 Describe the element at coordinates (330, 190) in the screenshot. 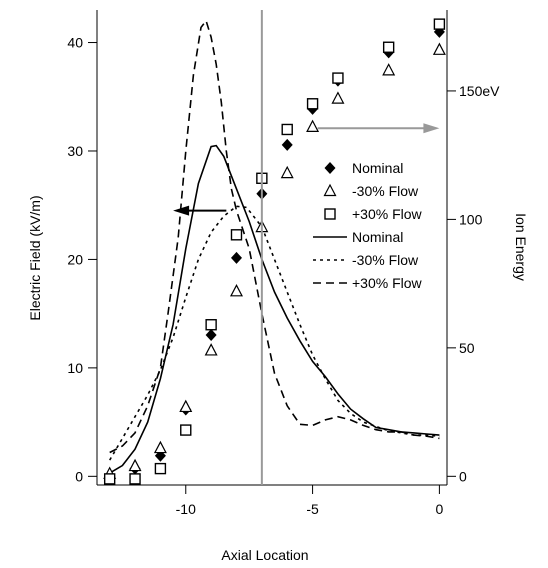

I see `legend-marker-triangle` at that location.